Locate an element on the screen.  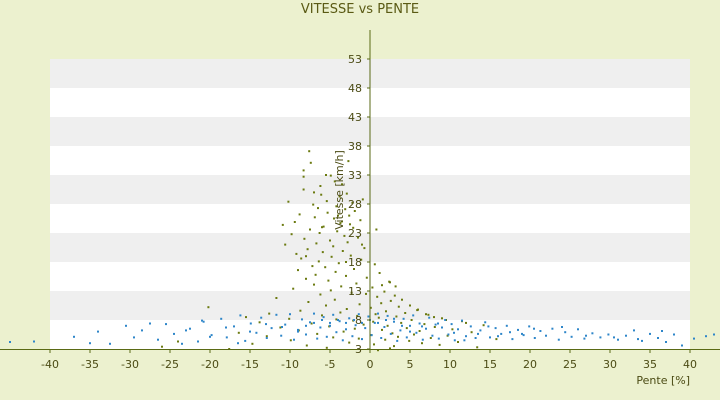
x-tick-label: -30 is located at coordinates (130, 364).